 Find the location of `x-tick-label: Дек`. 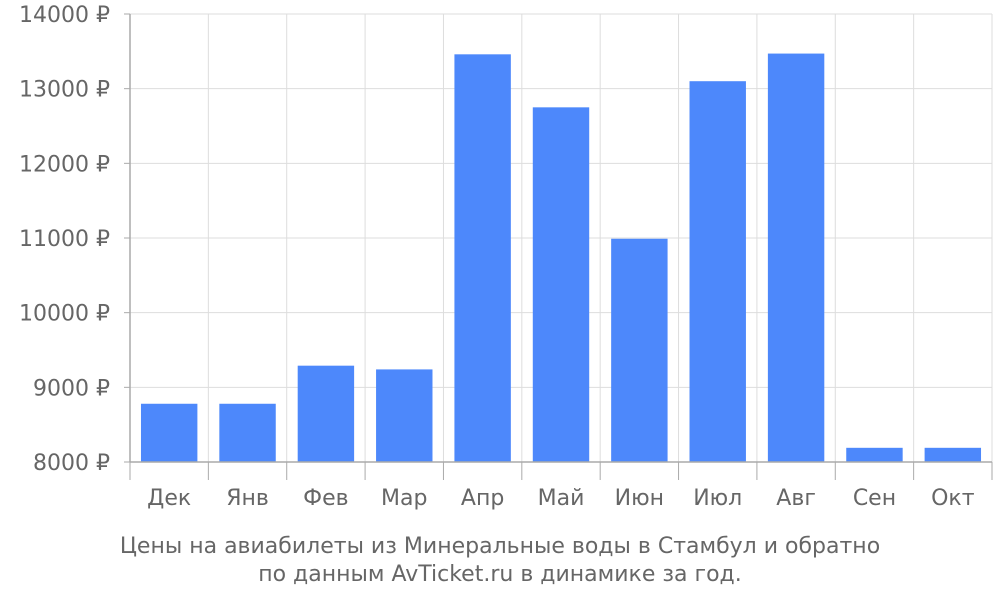

x-tick-label: Дек is located at coordinates (169, 498).